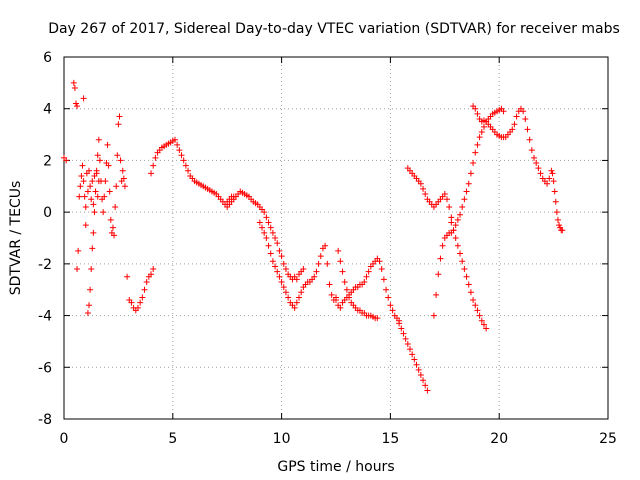 The height and width of the screenshot is (480, 640). Describe the element at coordinates (282, 439) in the screenshot. I see `x-tick-label: 10` at that location.